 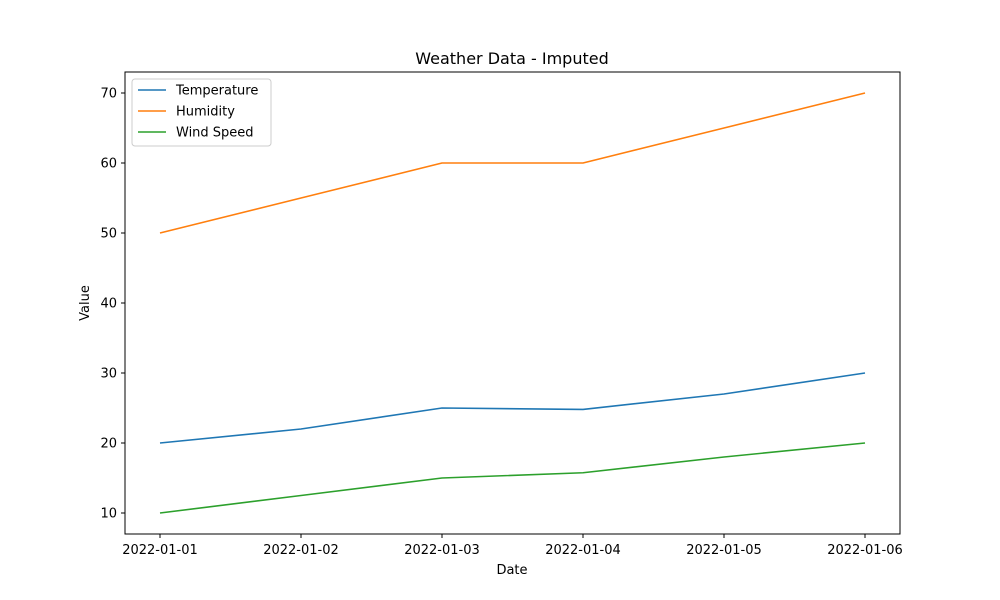 What do you see at coordinates (583, 550) in the screenshot?
I see `x-tick-label: 2022-01-04` at bounding box center [583, 550].